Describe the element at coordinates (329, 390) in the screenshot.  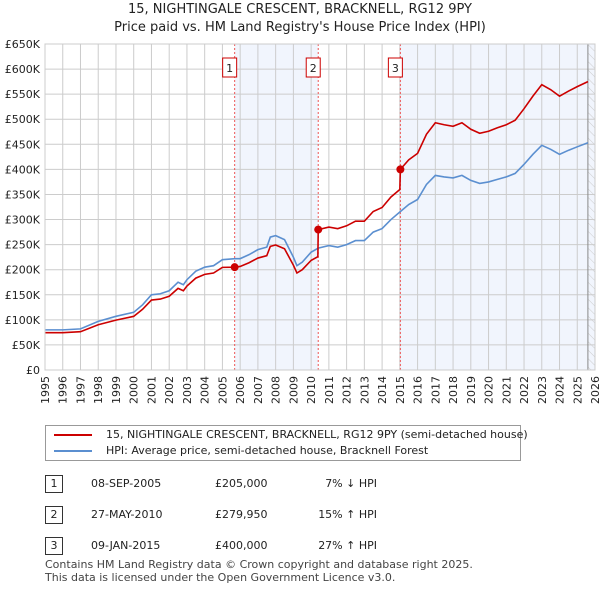
I see `x-tick-label: 2011` at that location.